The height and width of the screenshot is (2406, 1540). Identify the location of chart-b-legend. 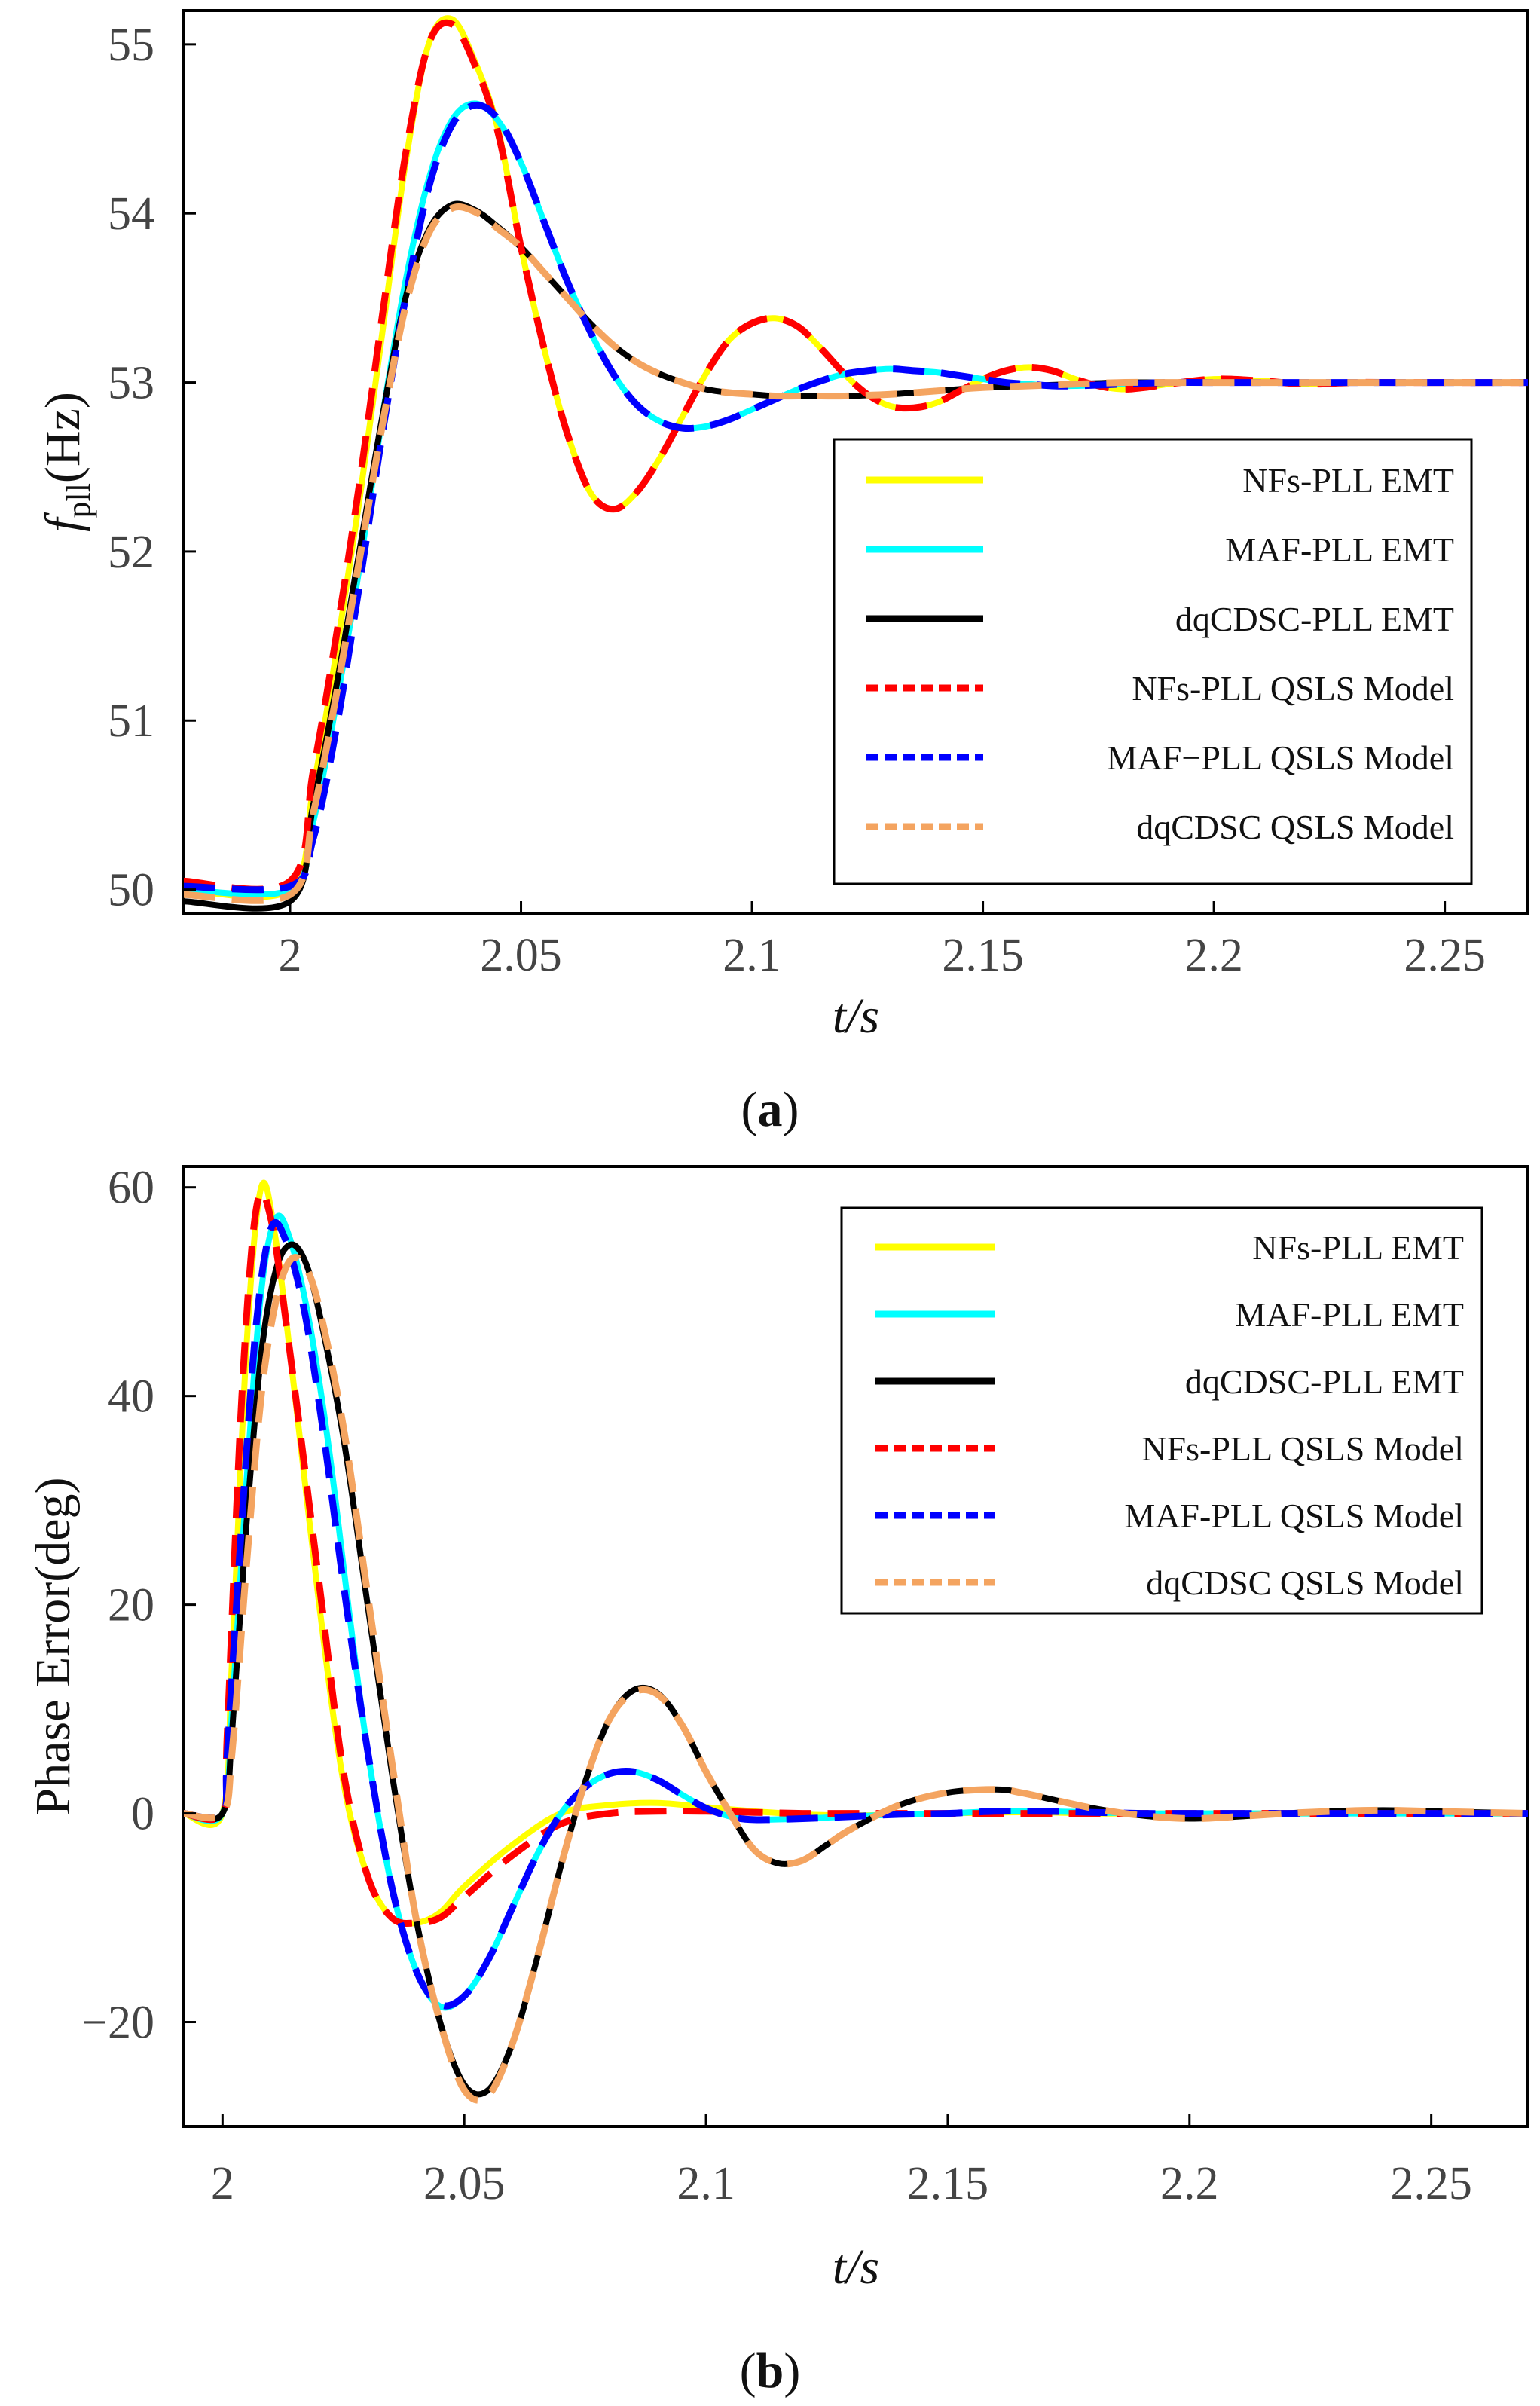
(1161, 1410).